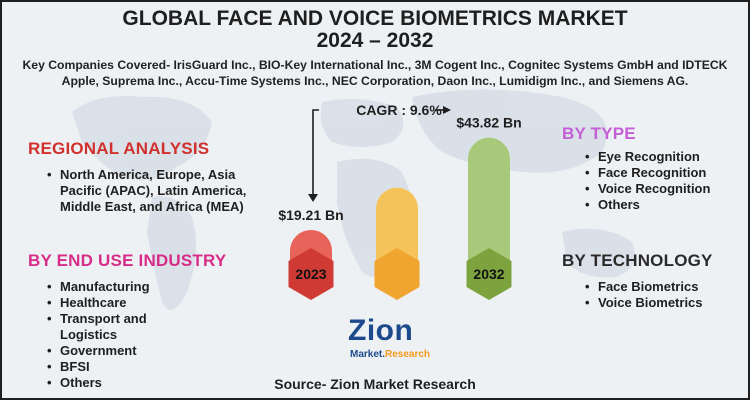 The height and width of the screenshot is (400, 750). Describe the element at coordinates (375, 40) in the screenshot. I see `title-years: 2024 – 2032` at that location.